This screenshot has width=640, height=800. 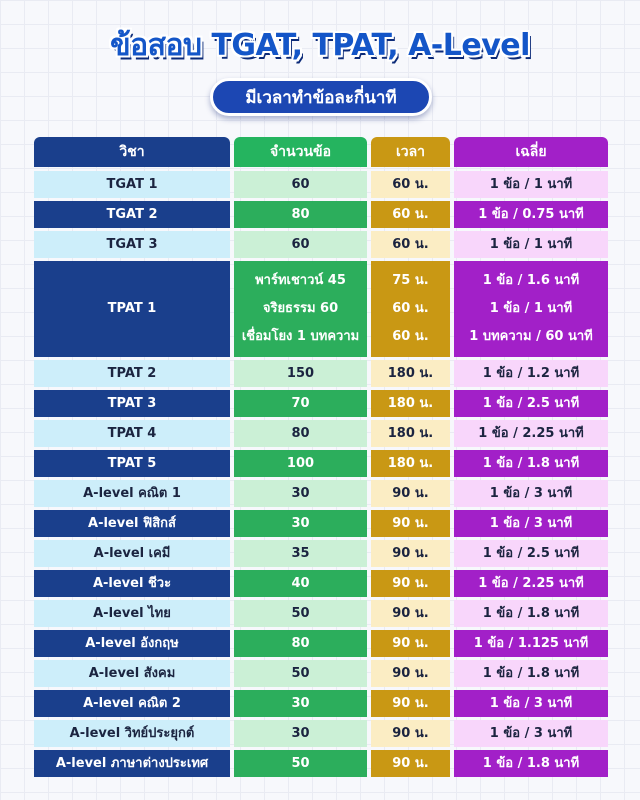 I want to click on subject-cell: TPAT 2, so click(x=132, y=373).